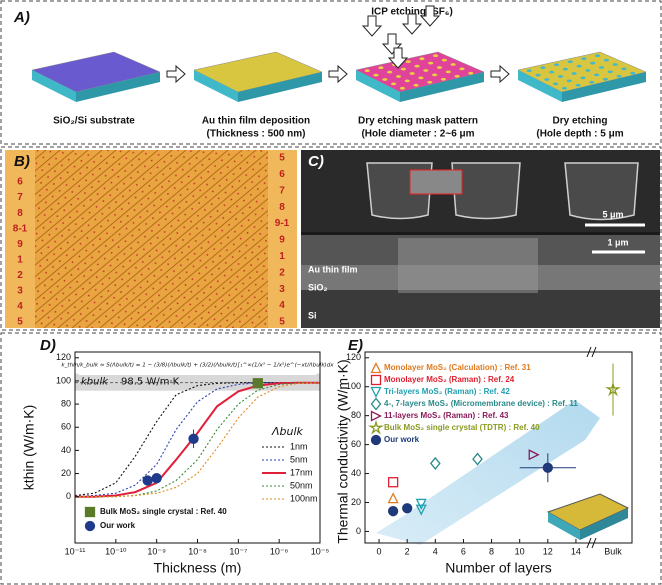  Describe the element at coordinates (151, 240) in the screenshot. I see `row-labels: 6 7 8 8-1 9 1 2 3 4 5 5 6 7 8 9-1 9 1 2 3 4 5` at that location.